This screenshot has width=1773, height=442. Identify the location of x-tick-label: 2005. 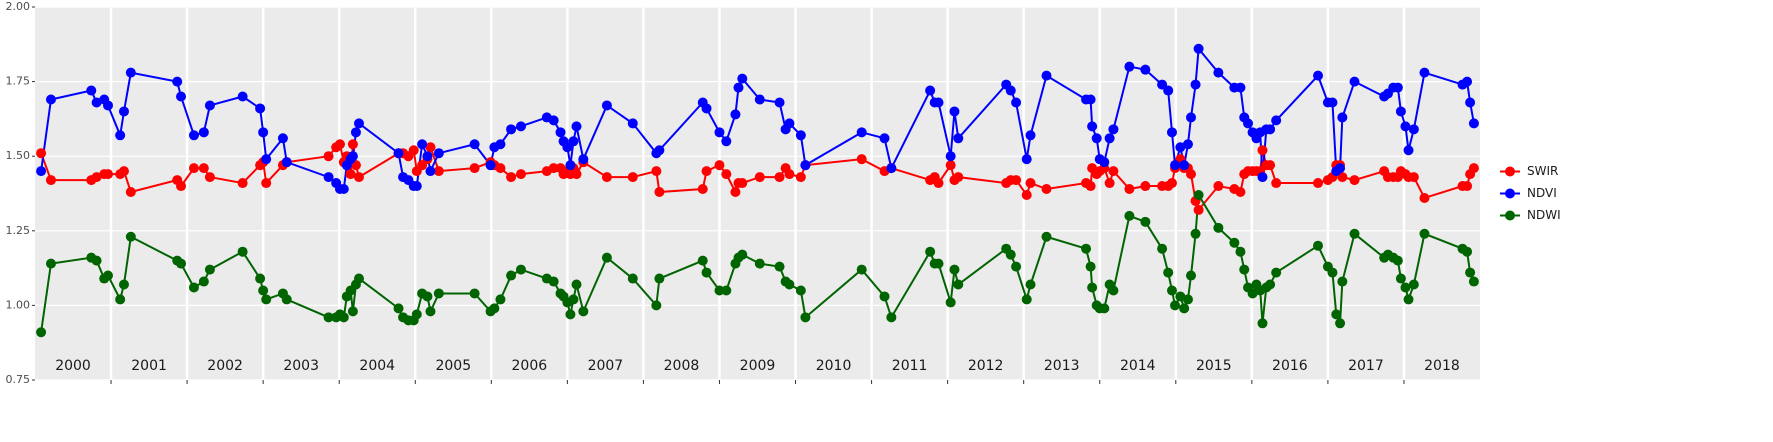
(453, 366).